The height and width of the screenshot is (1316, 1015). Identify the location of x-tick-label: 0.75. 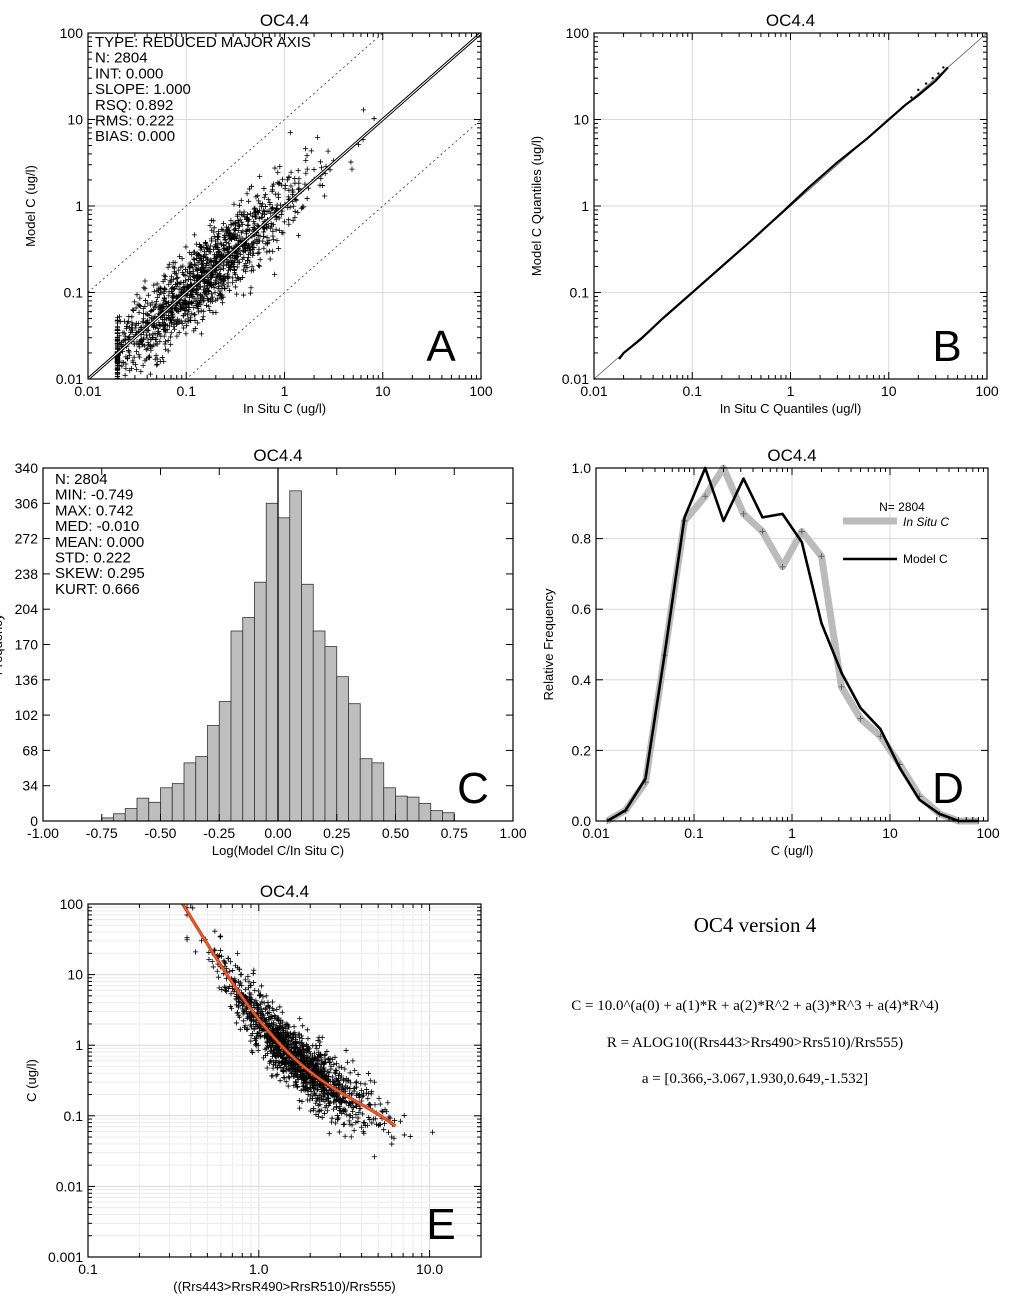
(454, 833).